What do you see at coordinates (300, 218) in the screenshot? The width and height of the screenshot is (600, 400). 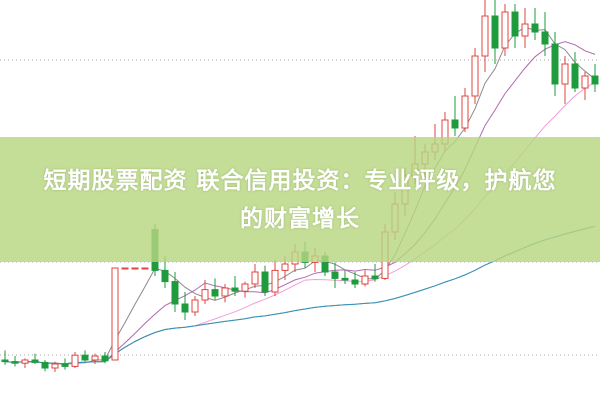 I see `banner-title-line-2: 的财富增长` at bounding box center [300, 218].